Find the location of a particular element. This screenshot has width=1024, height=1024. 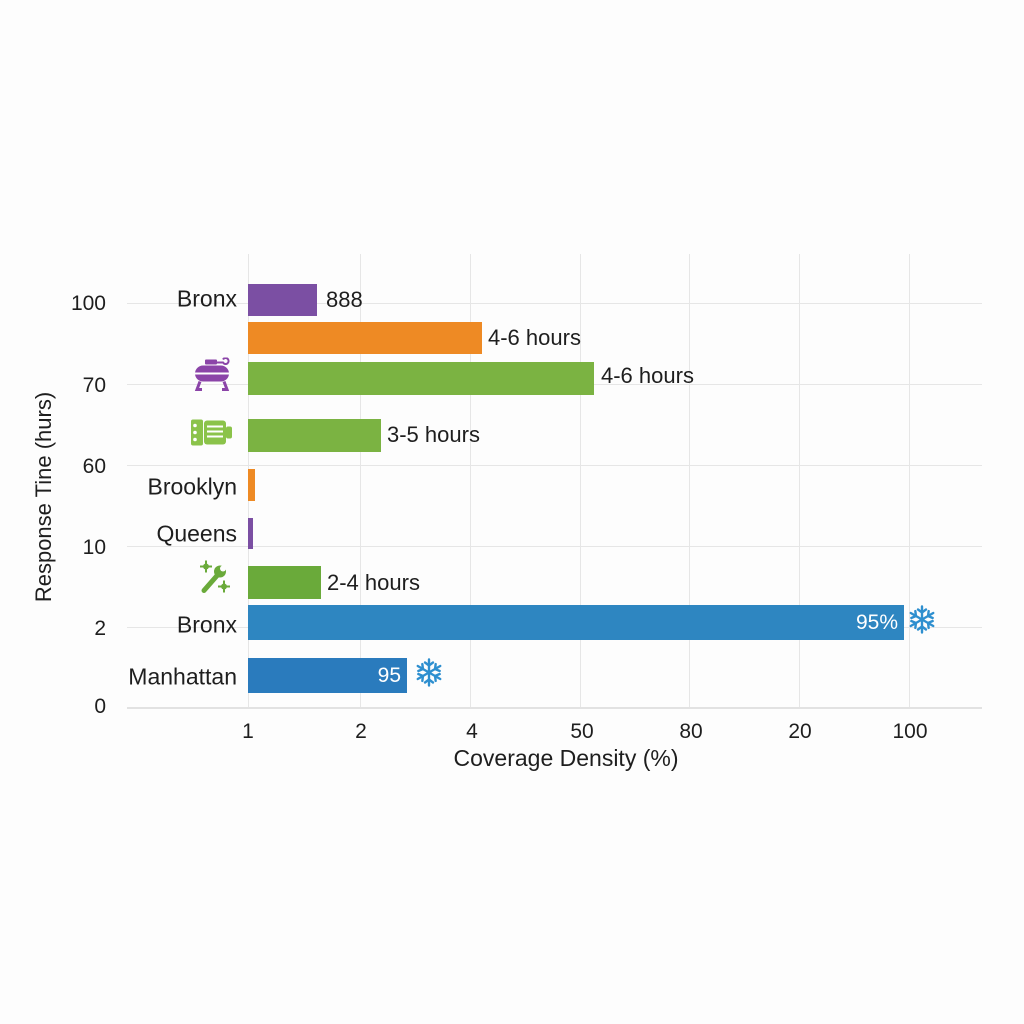

bar-queens-purple is located at coordinates (250, 533).